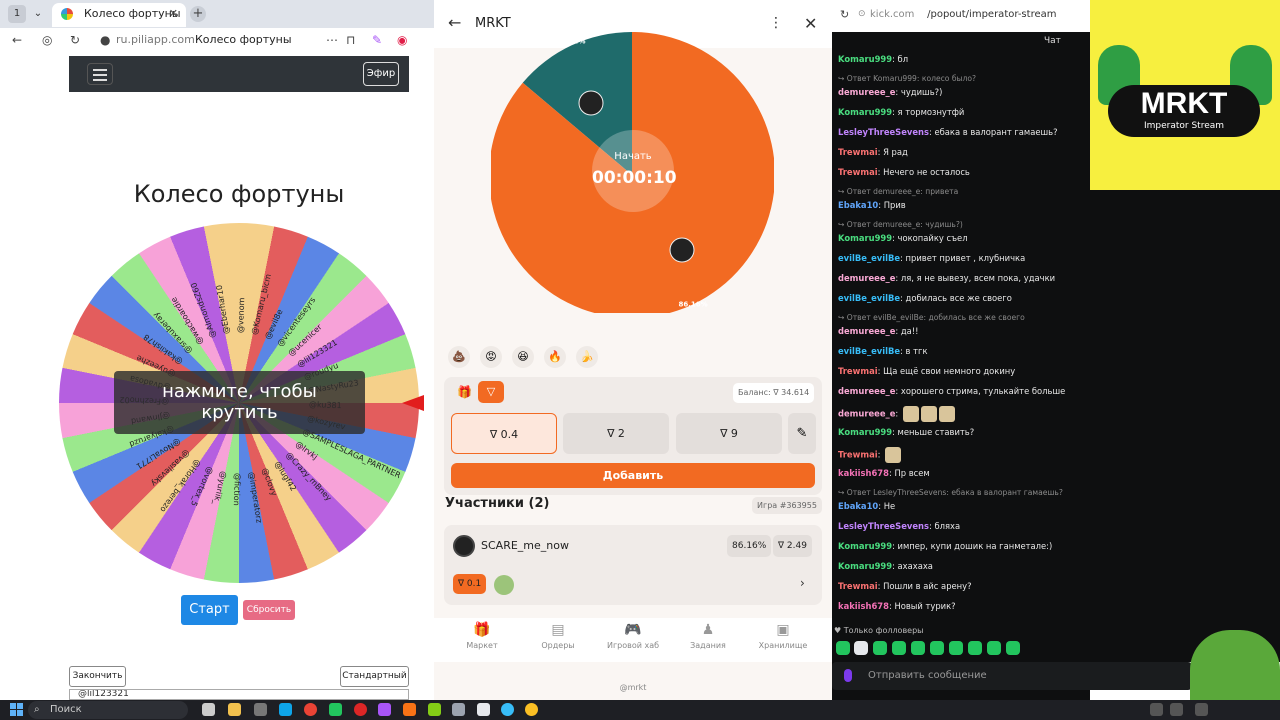  I want to click on taskbar-search: ⌕ Поиск, so click(108, 710).